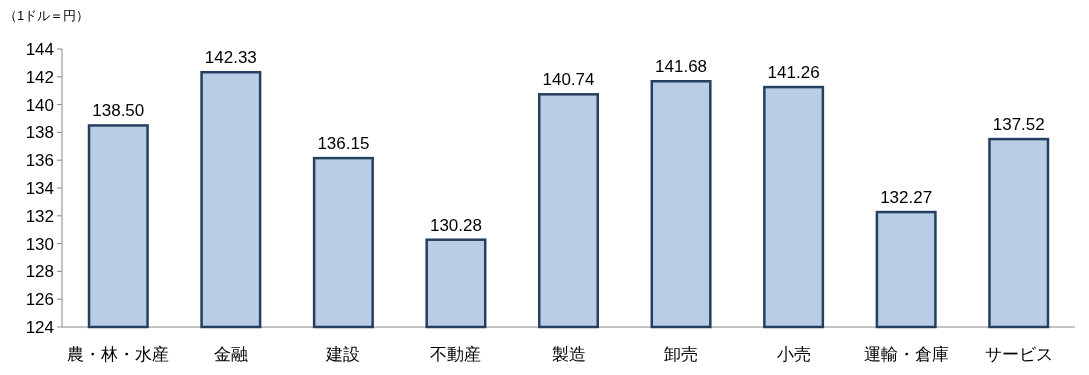 This screenshot has height=375, width=1089. What do you see at coordinates (39, 244) in the screenshot?
I see `y-tick-label: 130` at bounding box center [39, 244].